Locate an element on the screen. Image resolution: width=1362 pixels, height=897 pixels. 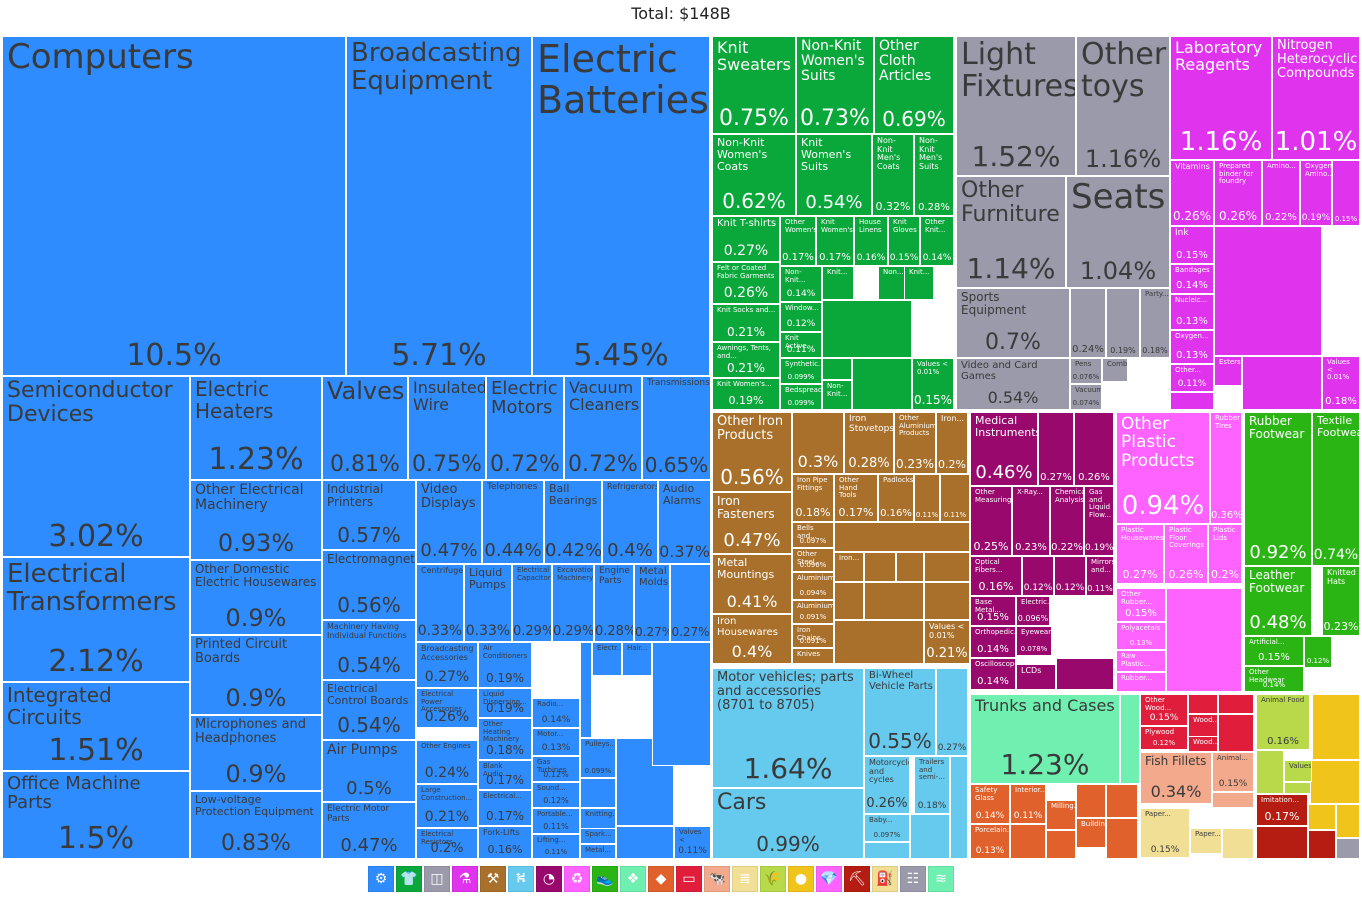
tile-valves: Valves < 0.11% is located at coordinates (692, 842).